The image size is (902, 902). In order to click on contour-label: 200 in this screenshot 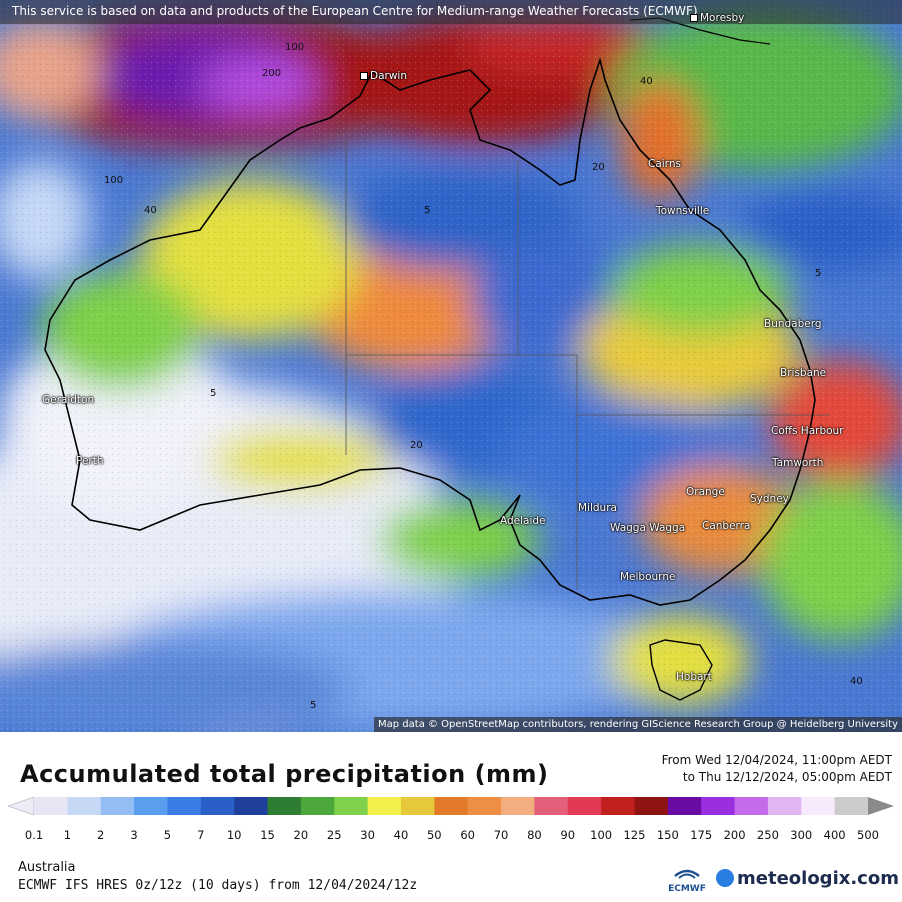, I will do `click(272, 73)`.